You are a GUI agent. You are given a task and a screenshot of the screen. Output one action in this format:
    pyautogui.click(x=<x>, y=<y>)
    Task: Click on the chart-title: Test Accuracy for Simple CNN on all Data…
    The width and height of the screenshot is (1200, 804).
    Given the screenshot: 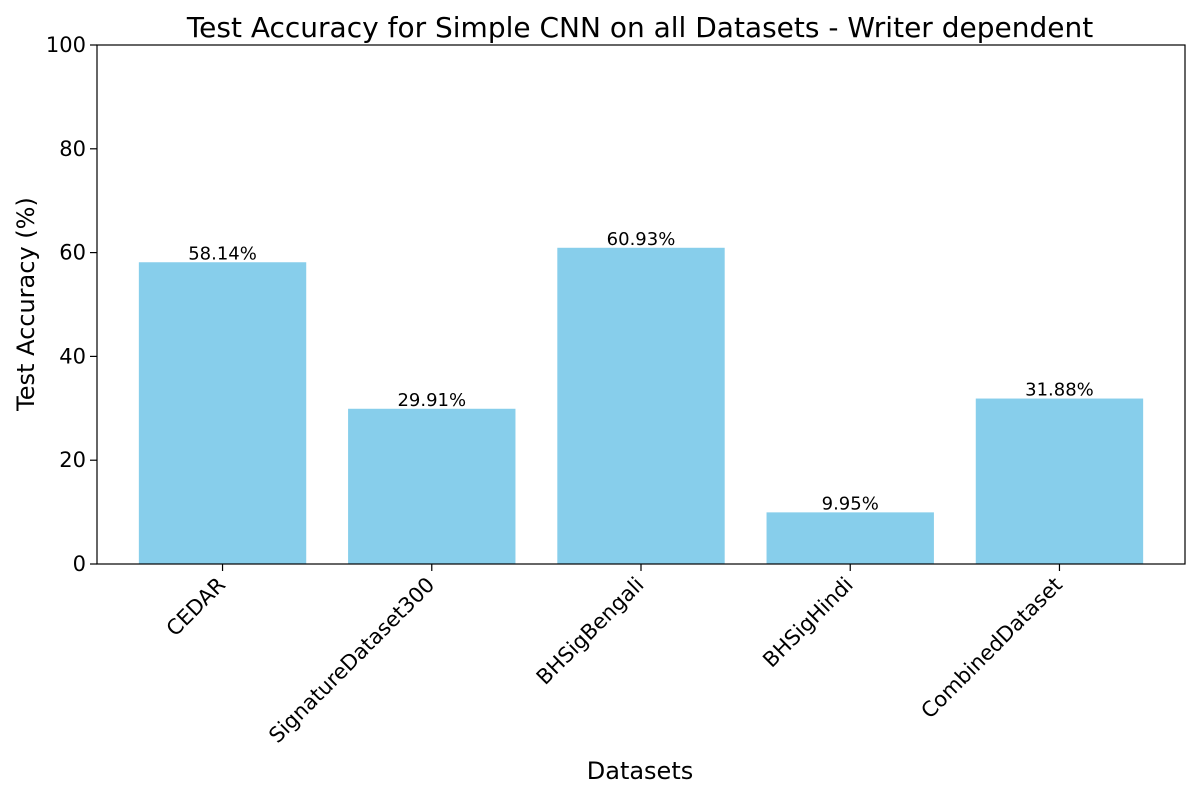 What is the action you would take?
    pyautogui.click(x=639, y=27)
    